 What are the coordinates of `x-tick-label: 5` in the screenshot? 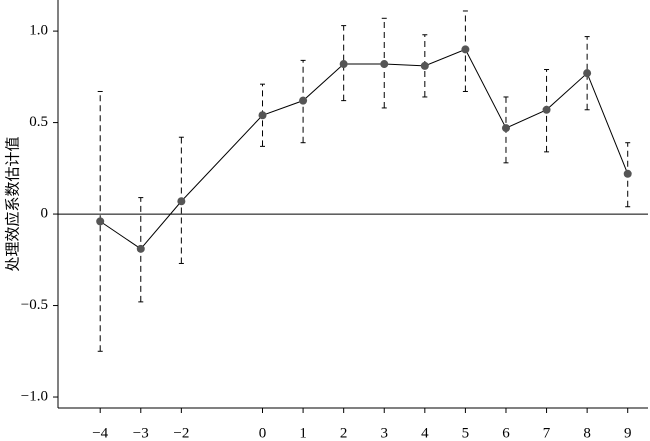 It's located at (466, 433).